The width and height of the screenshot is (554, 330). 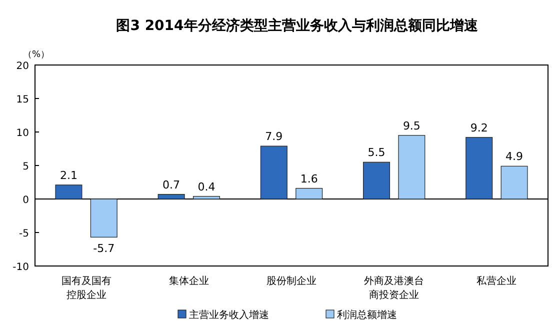 I want to click on data-label: 1.6, so click(x=309, y=179).